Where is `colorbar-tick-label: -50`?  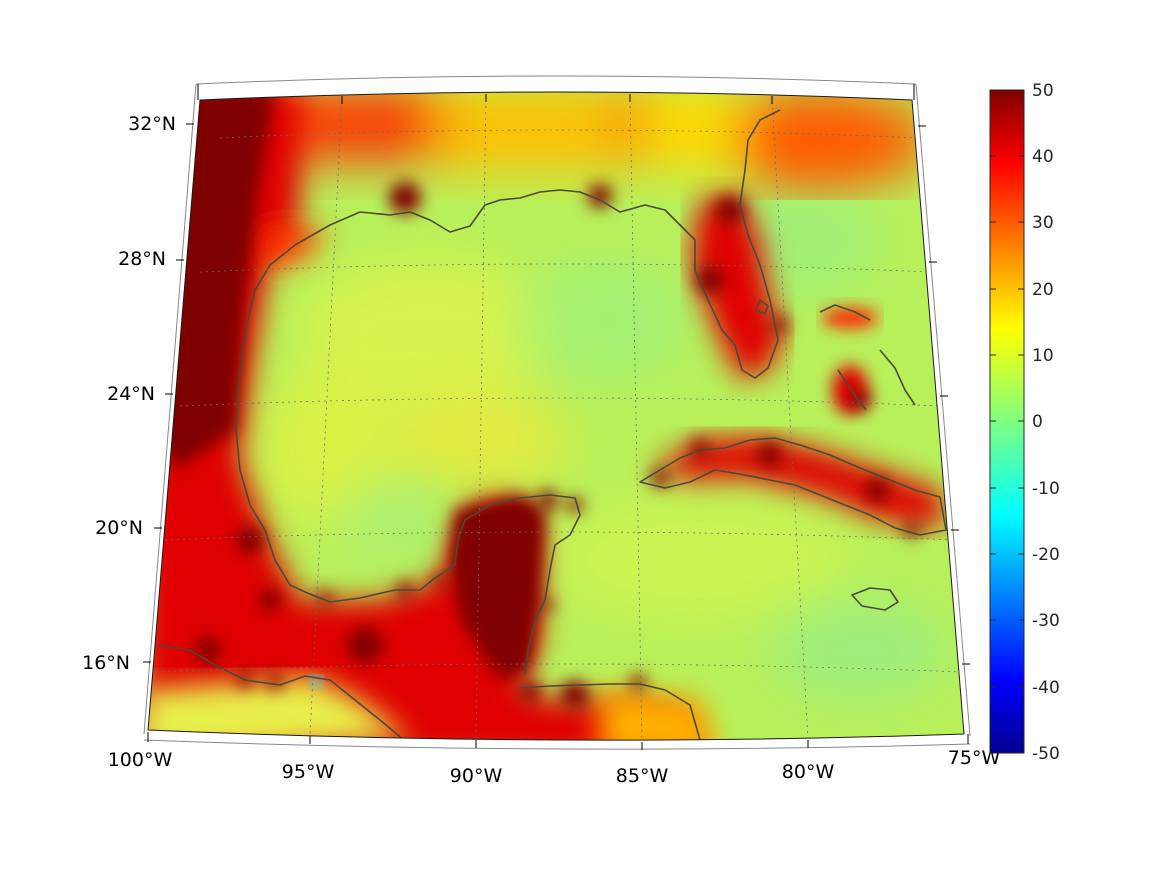
colorbar-tick-label: -50 is located at coordinates (1046, 754).